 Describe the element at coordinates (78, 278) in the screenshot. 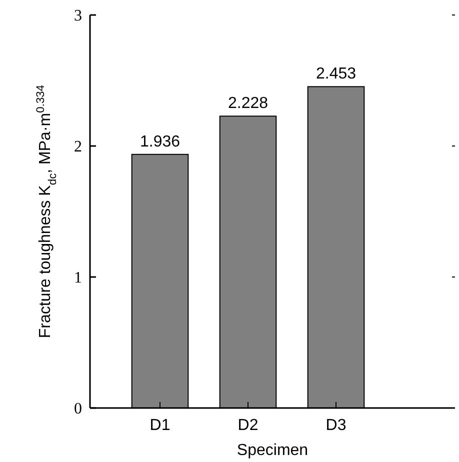

I see `y-tick-label: 1` at that location.